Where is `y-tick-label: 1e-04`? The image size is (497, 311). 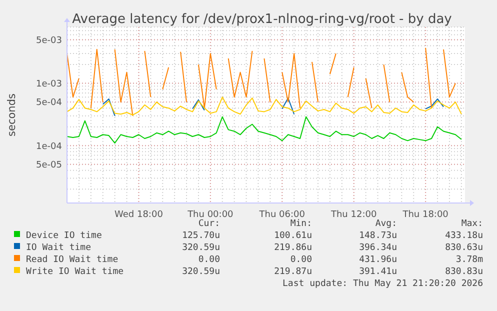
y-tick-label: 1e-04 is located at coordinates (49, 147).